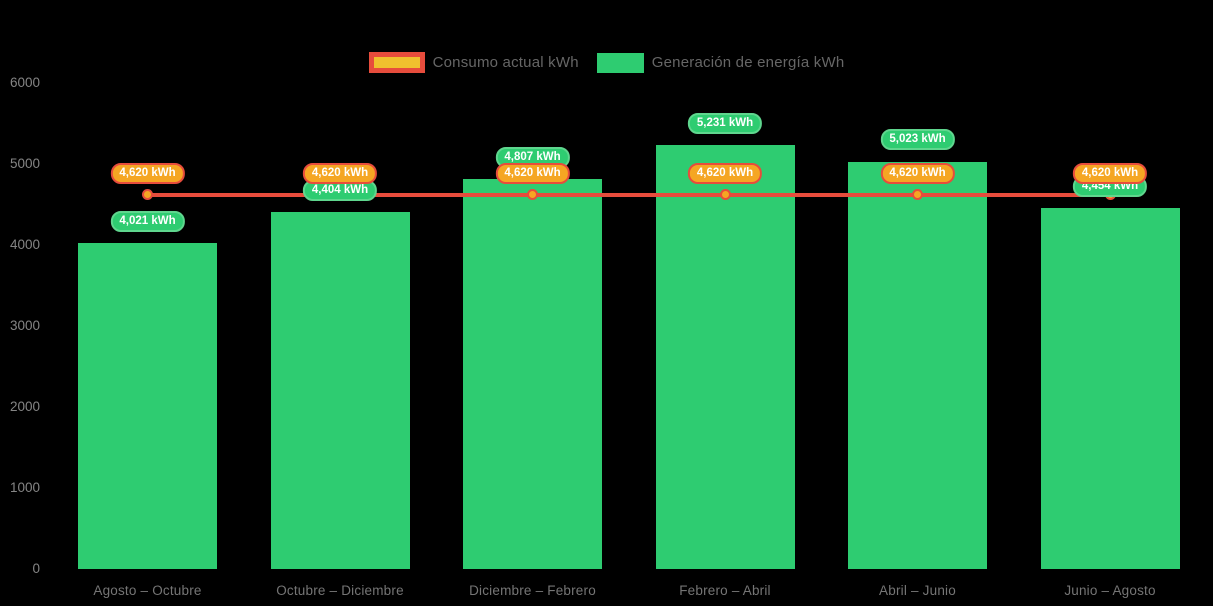 The image size is (1213, 606). Describe the element at coordinates (505, 62) in the screenshot. I see `legend-label-consumo: Consumo actual kWh` at that location.